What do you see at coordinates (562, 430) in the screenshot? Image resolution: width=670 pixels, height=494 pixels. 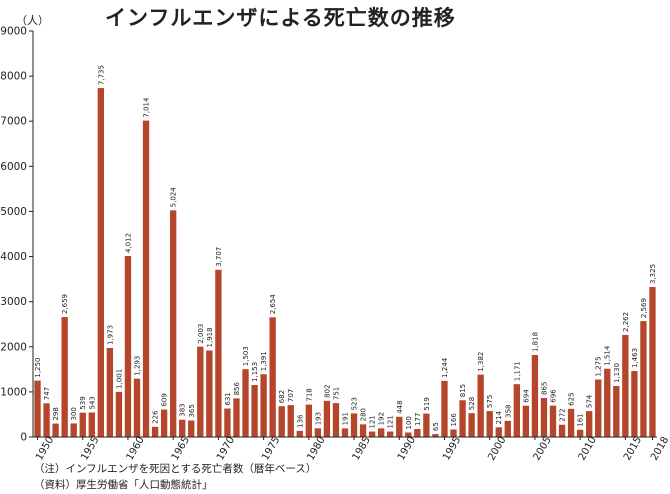 I see `bar-2008` at bounding box center [562, 430].